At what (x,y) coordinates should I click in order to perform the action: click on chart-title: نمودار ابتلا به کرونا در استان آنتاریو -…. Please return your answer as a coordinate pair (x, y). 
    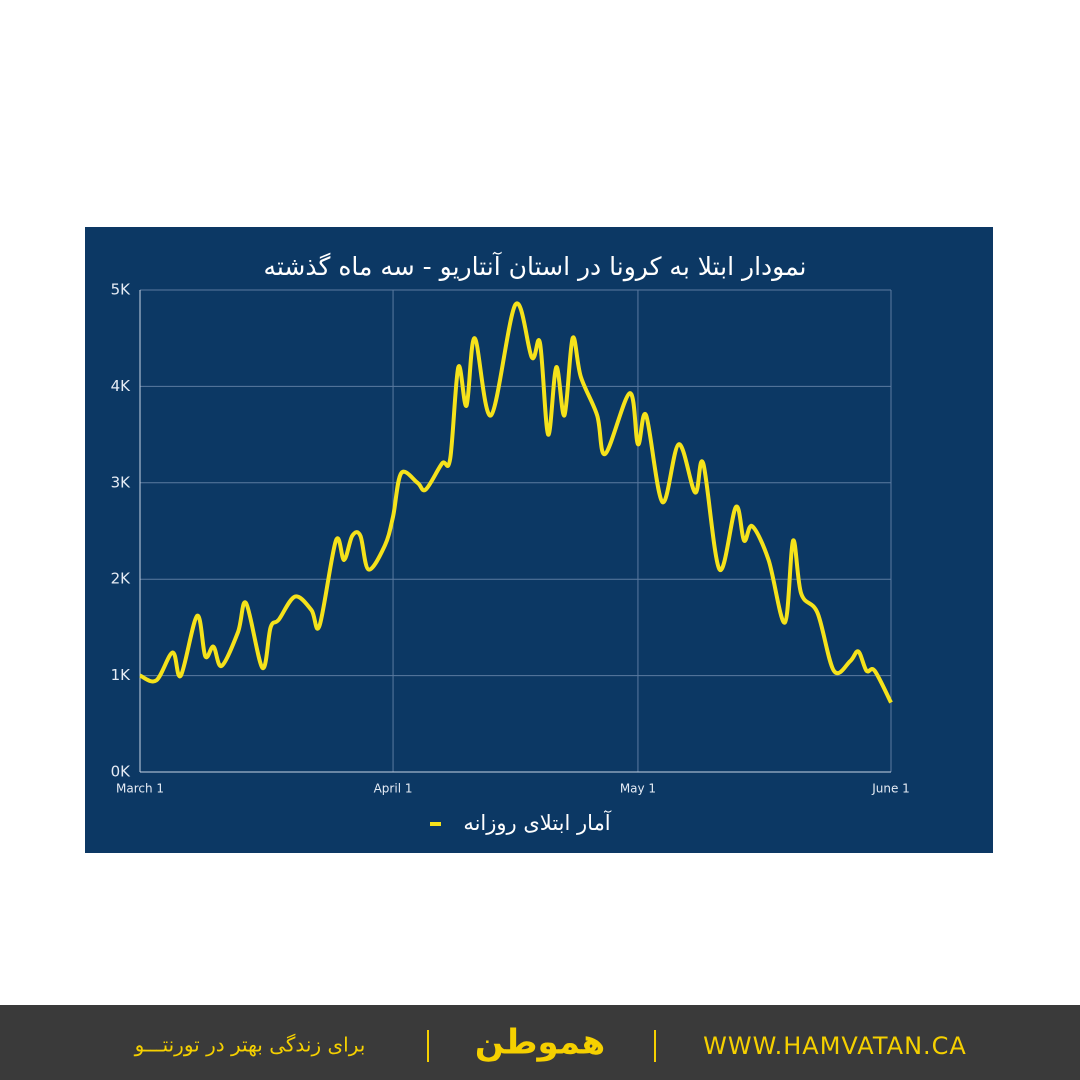
    Looking at the image, I should click on (534, 266).